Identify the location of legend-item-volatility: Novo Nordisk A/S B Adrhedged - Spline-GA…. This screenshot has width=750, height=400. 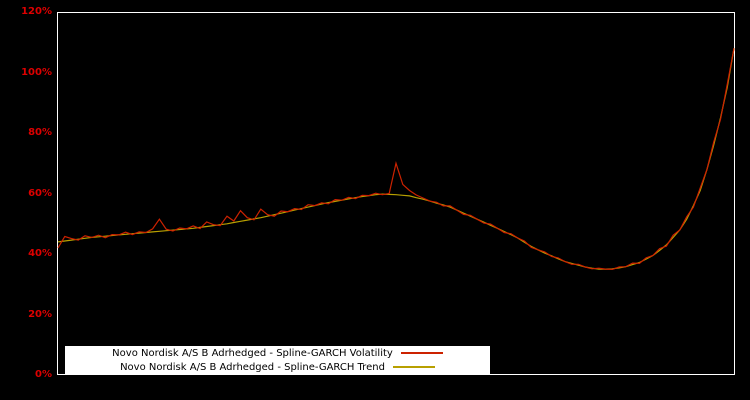
(277, 353).